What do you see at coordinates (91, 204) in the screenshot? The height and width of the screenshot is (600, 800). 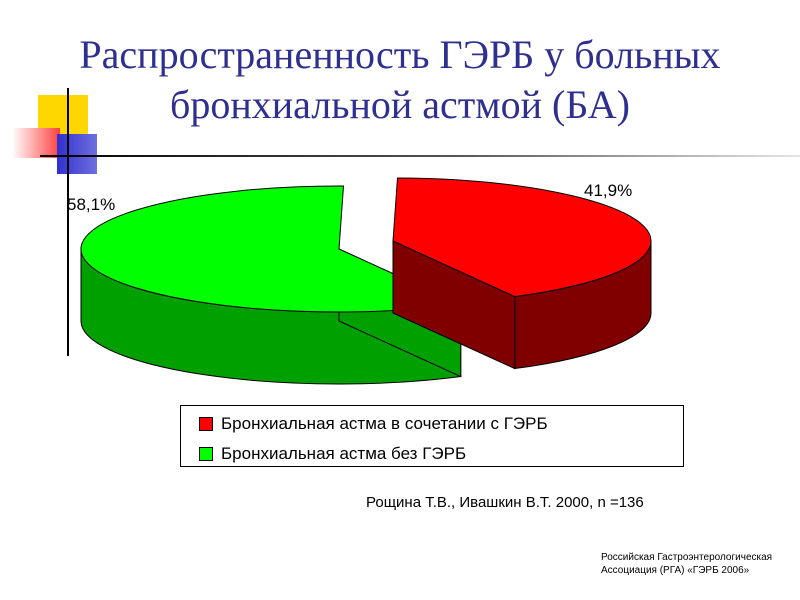 I see `data-label-without-gerd: 58,1%` at bounding box center [91, 204].